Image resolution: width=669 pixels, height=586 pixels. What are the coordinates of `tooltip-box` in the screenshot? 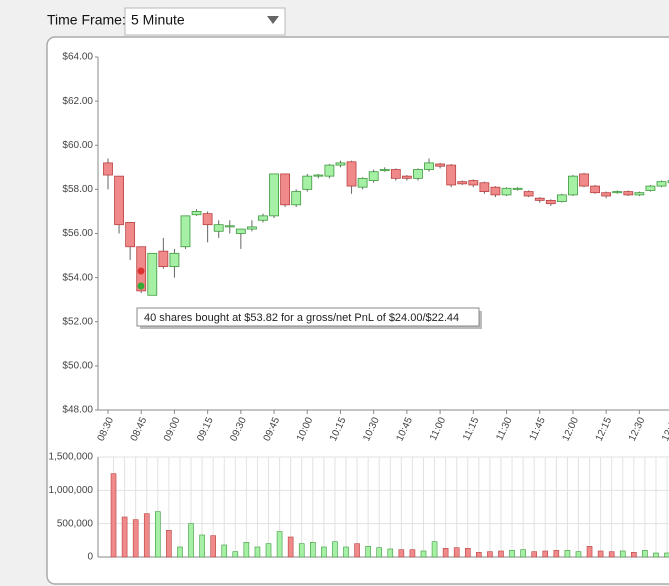 It's located at (308, 317).